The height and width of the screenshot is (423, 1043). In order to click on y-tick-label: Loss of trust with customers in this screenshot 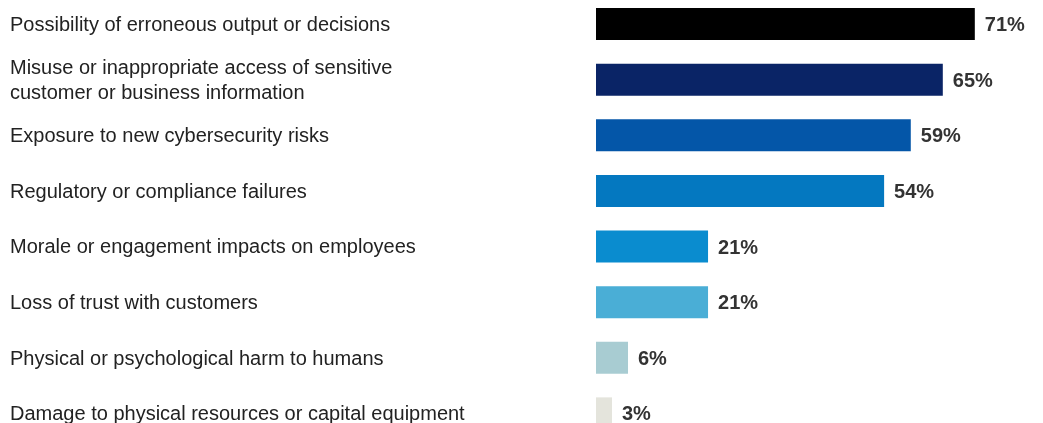, I will do `click(134, 301)`.